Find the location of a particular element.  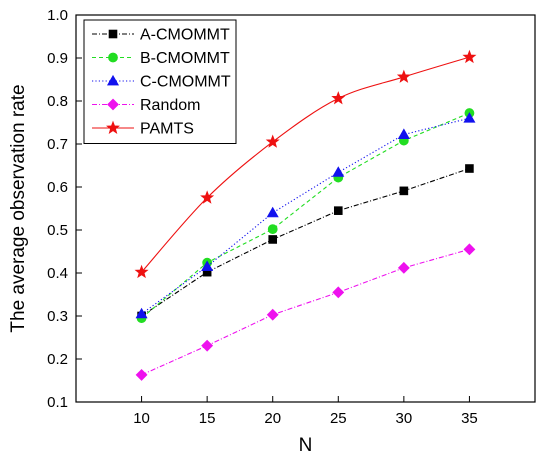

y-axis-title: The average observation rate is located at coordinates (18, 208).